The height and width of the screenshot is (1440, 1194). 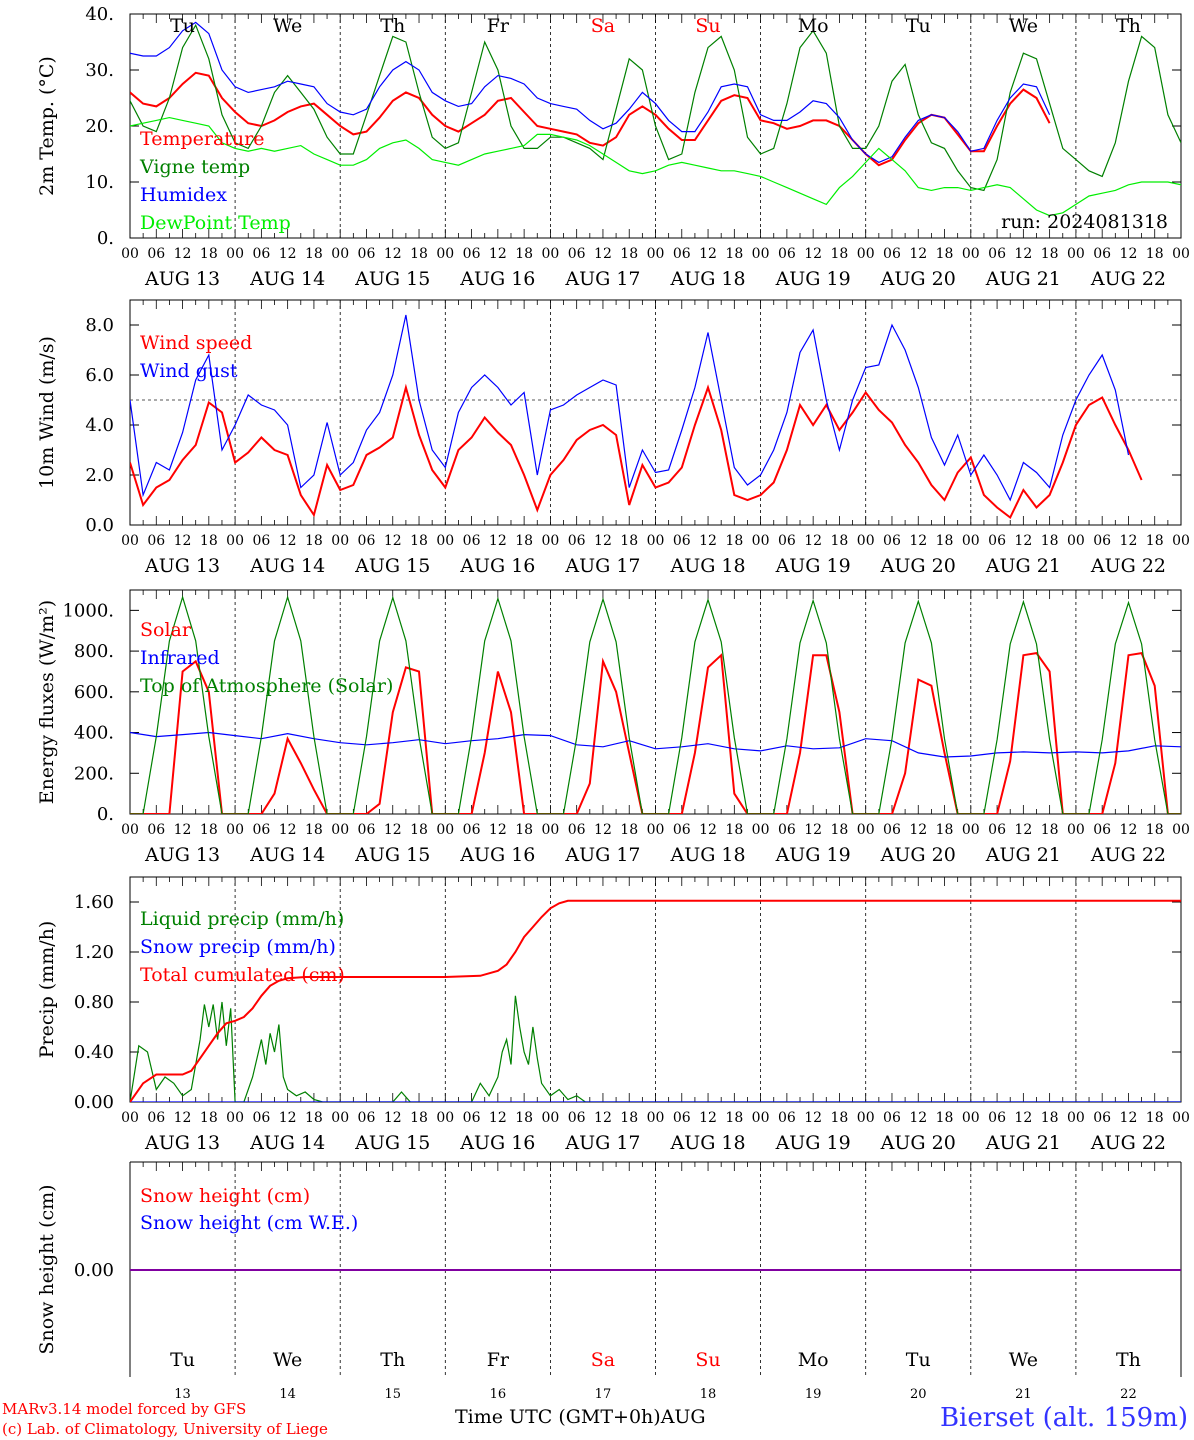 I want to click on y-tick-label: 30., so click(x=99, y=70).